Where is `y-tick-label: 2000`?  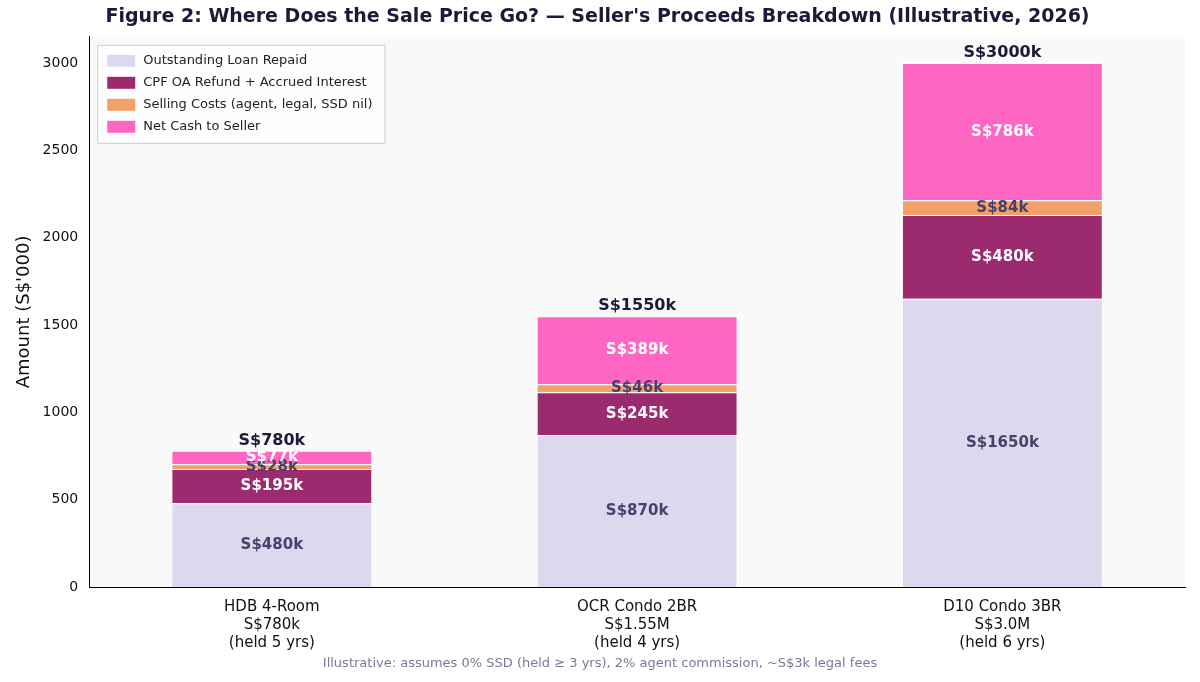
y-tick-label: 2000 is located at coordinates (60, 236).